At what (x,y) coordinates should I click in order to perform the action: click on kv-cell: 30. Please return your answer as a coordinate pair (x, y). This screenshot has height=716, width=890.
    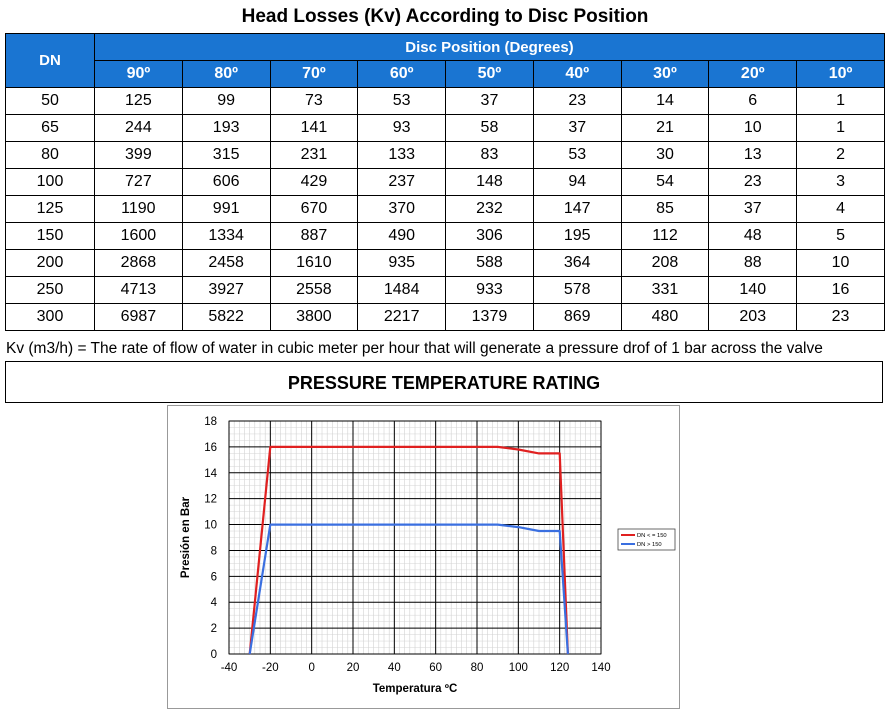
    Looking at the image, I should click on (665, 155).